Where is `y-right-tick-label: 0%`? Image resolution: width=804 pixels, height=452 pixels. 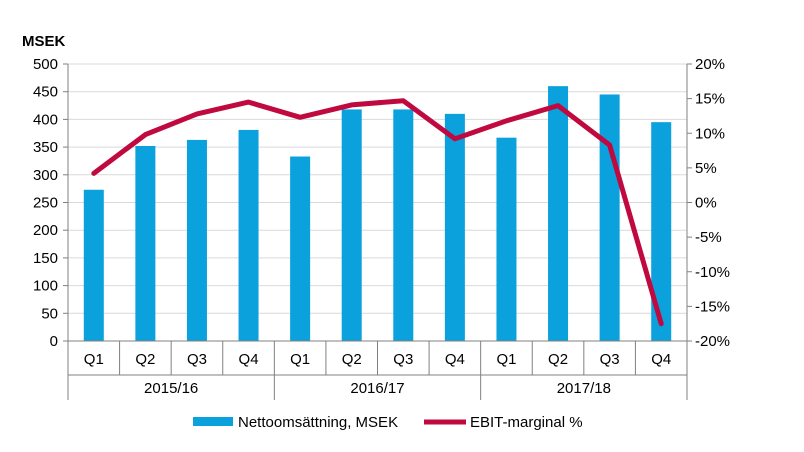
y-right-tick-label: 0% is located at coordinates (706, 203).